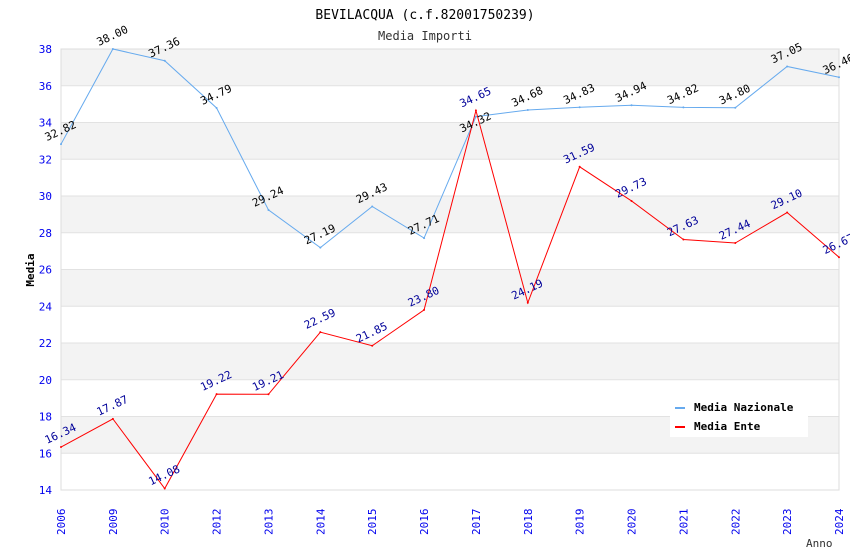 This screenshot has height=550, width=850. I want to click on data-label: 14.08, so click(165, 475).